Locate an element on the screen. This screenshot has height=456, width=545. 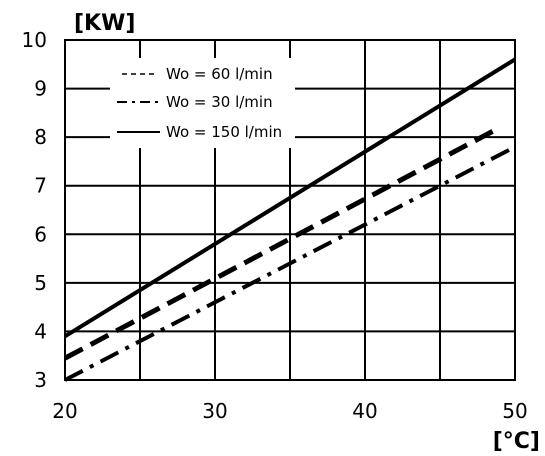
x-tick-label: 30 is located at coordinates (214, 411).